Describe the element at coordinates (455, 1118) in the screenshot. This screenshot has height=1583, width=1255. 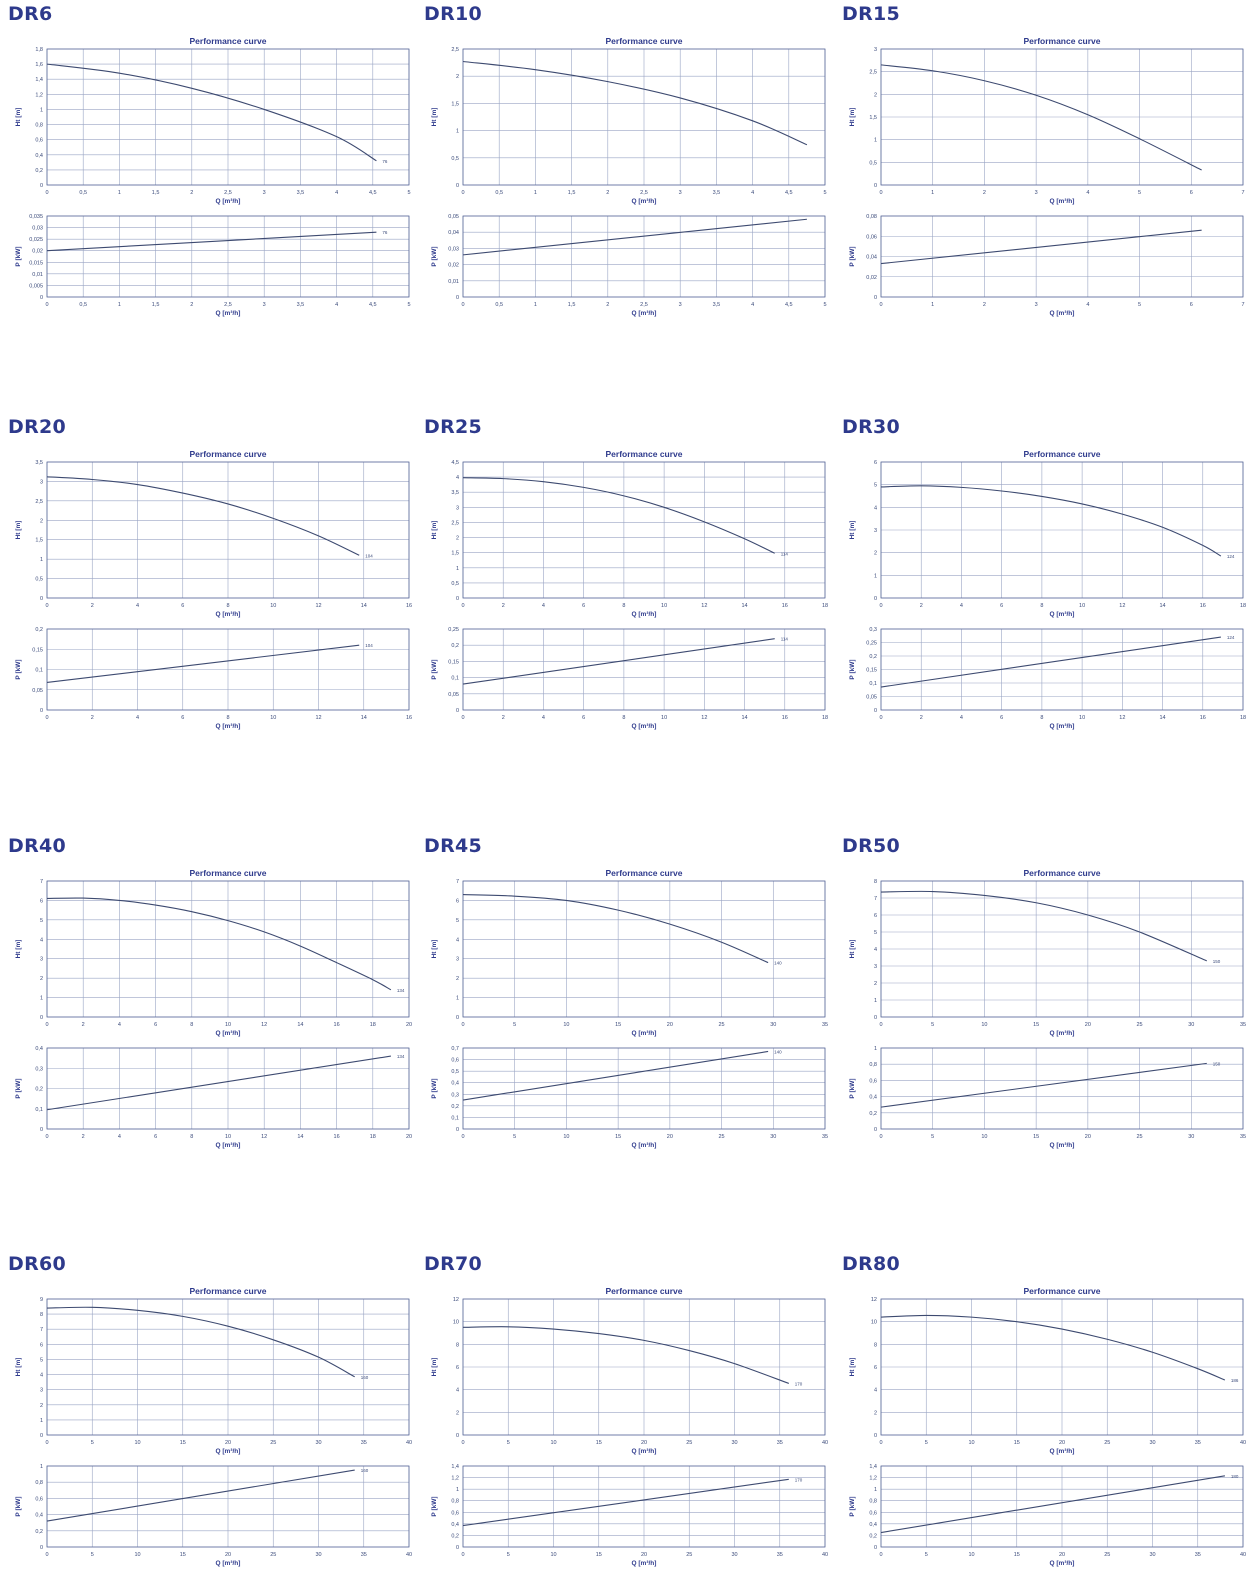
I see `y-tick-label: 0,1` at that location.